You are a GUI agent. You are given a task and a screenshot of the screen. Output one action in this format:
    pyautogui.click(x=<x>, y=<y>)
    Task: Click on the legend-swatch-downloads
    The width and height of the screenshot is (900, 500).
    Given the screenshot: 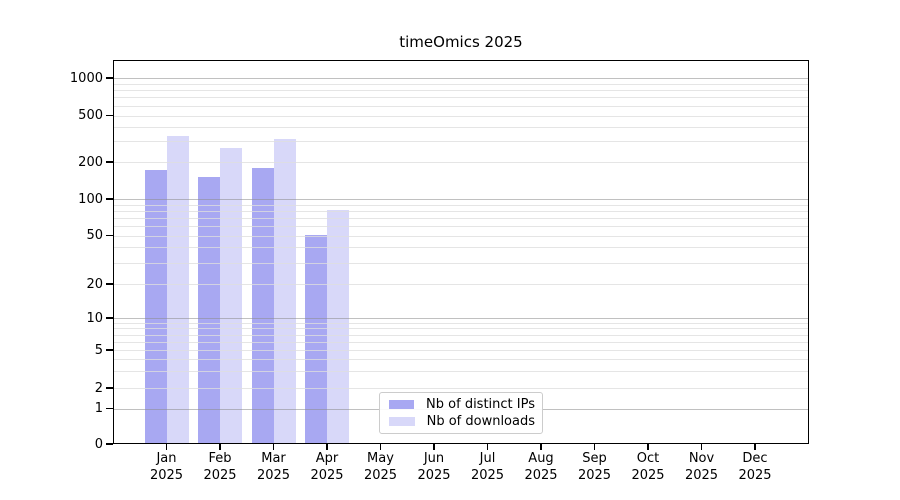 What is the action you would take?
    pyautogui.click(x=402, y=421)
    